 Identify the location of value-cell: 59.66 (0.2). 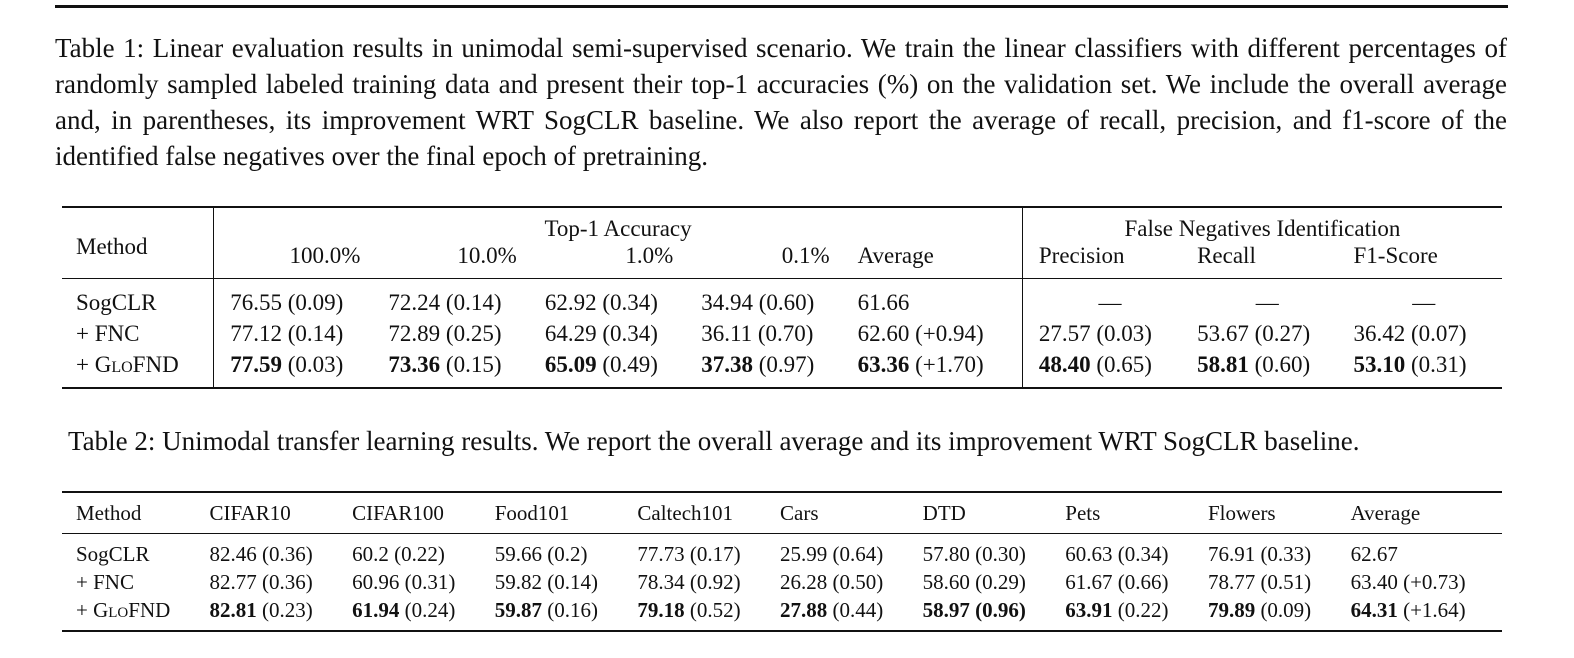
(541, 553).